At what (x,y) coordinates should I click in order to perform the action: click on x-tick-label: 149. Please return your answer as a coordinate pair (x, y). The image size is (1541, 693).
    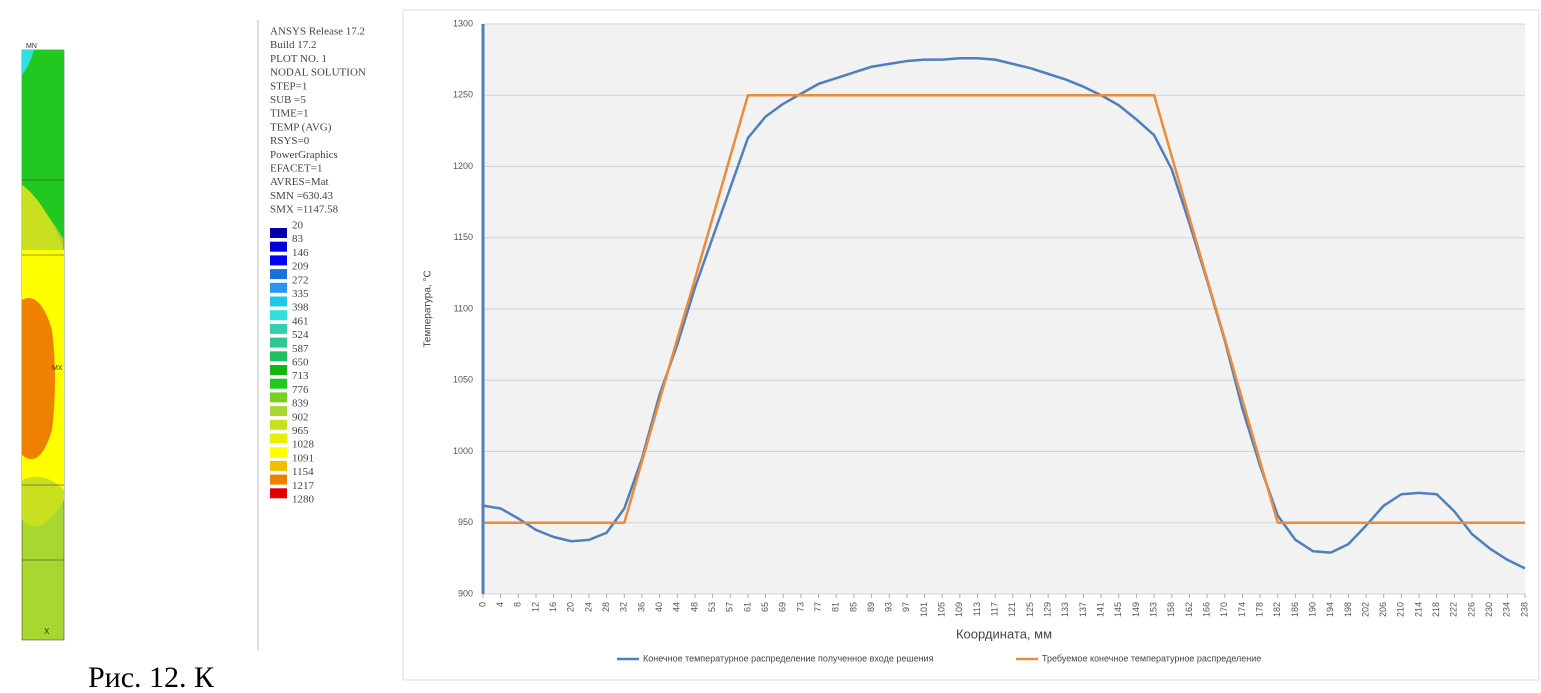
    Looking at the image, I should click on (1136, 609).